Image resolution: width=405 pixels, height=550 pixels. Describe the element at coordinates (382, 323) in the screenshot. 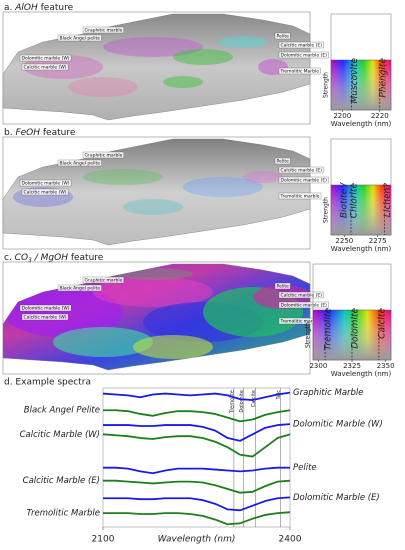

I see `mineral-label: Calcite` at that location.